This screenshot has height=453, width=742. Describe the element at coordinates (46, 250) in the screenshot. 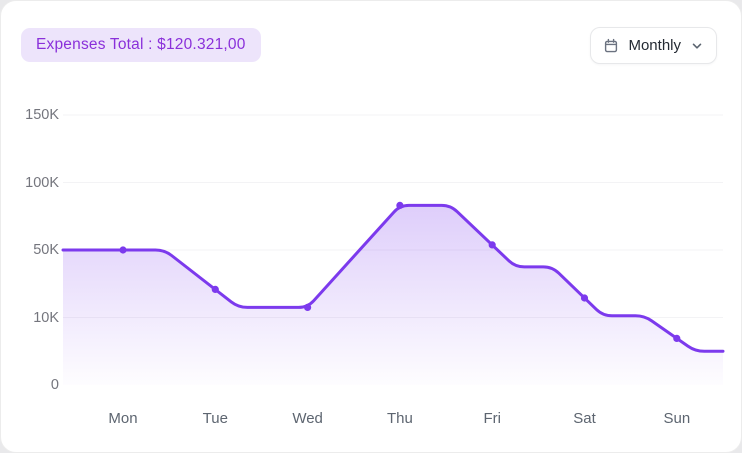

I see `y-tick-50K: 50K` at that location.